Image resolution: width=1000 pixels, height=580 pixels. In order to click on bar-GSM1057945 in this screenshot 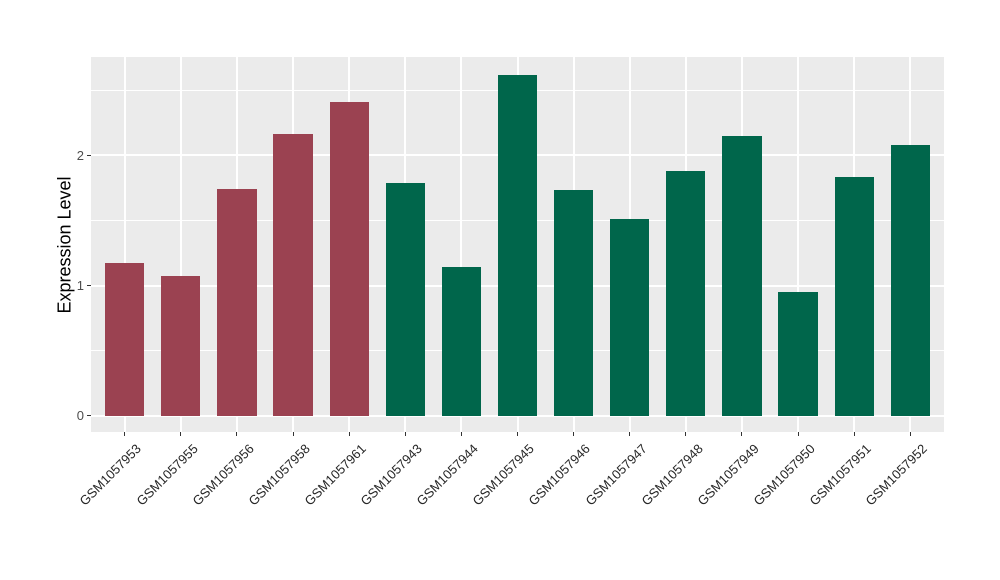, I will do `click(517, 245)`.